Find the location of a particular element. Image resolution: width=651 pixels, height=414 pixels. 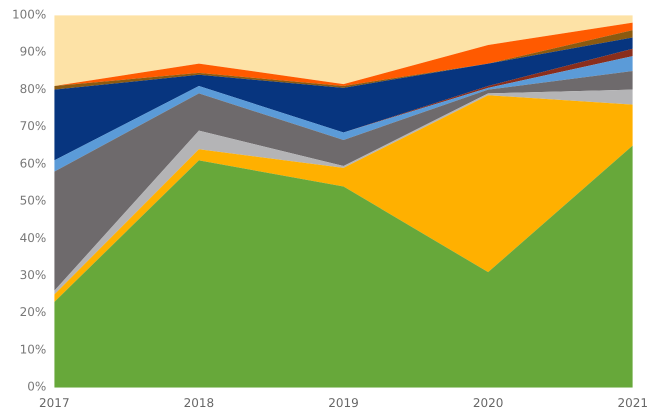

x-tick-label: 2018 is located at coordinates (199, 403).